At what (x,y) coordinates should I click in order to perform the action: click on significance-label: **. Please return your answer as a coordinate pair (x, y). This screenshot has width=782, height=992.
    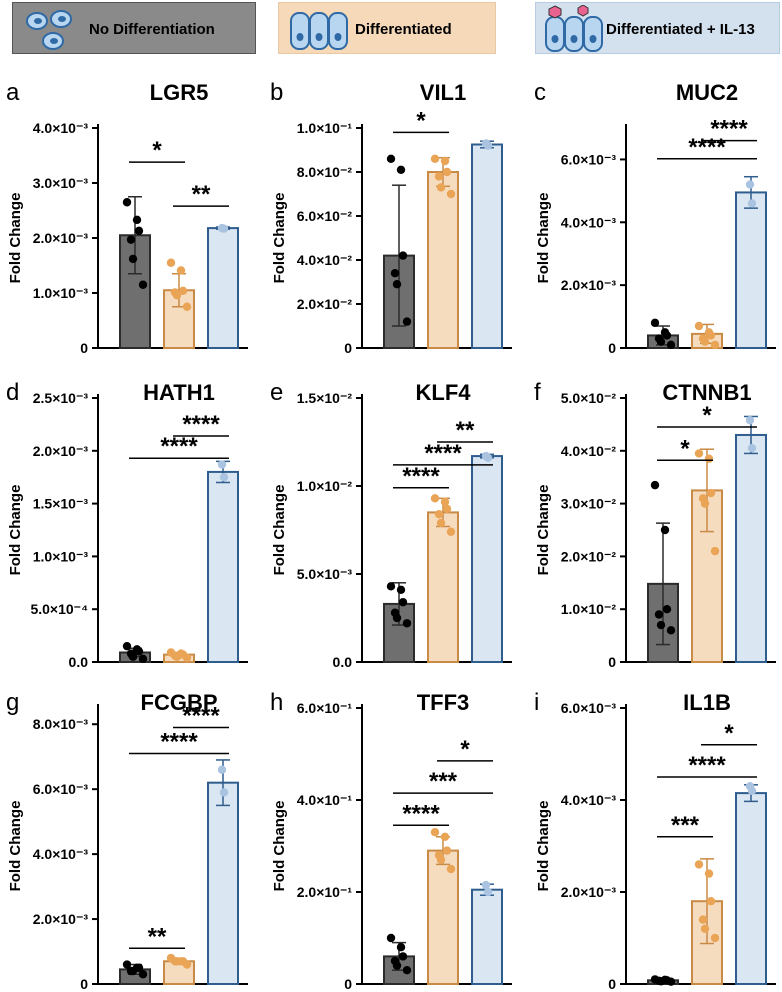
    Looking at the image, I should click on (201, 194).